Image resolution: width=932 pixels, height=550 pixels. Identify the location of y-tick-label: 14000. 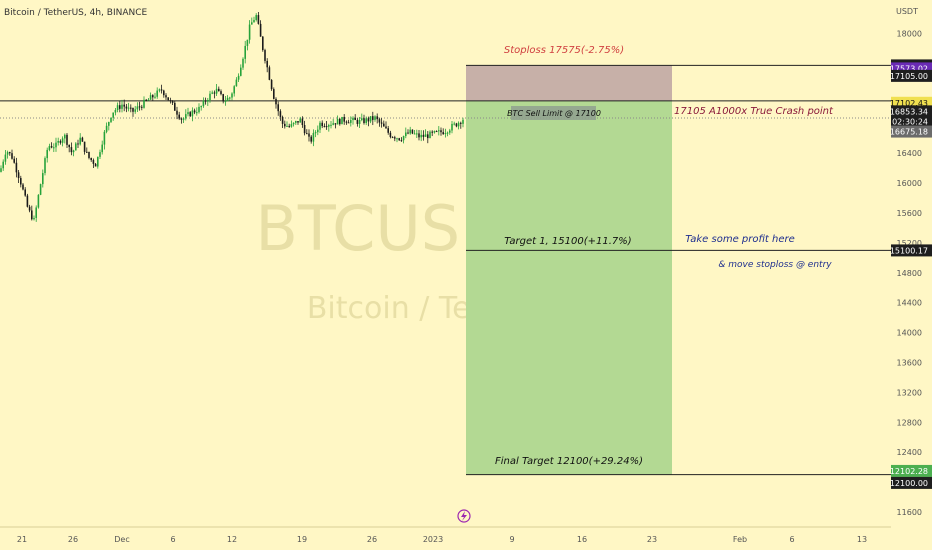
(909, 333).